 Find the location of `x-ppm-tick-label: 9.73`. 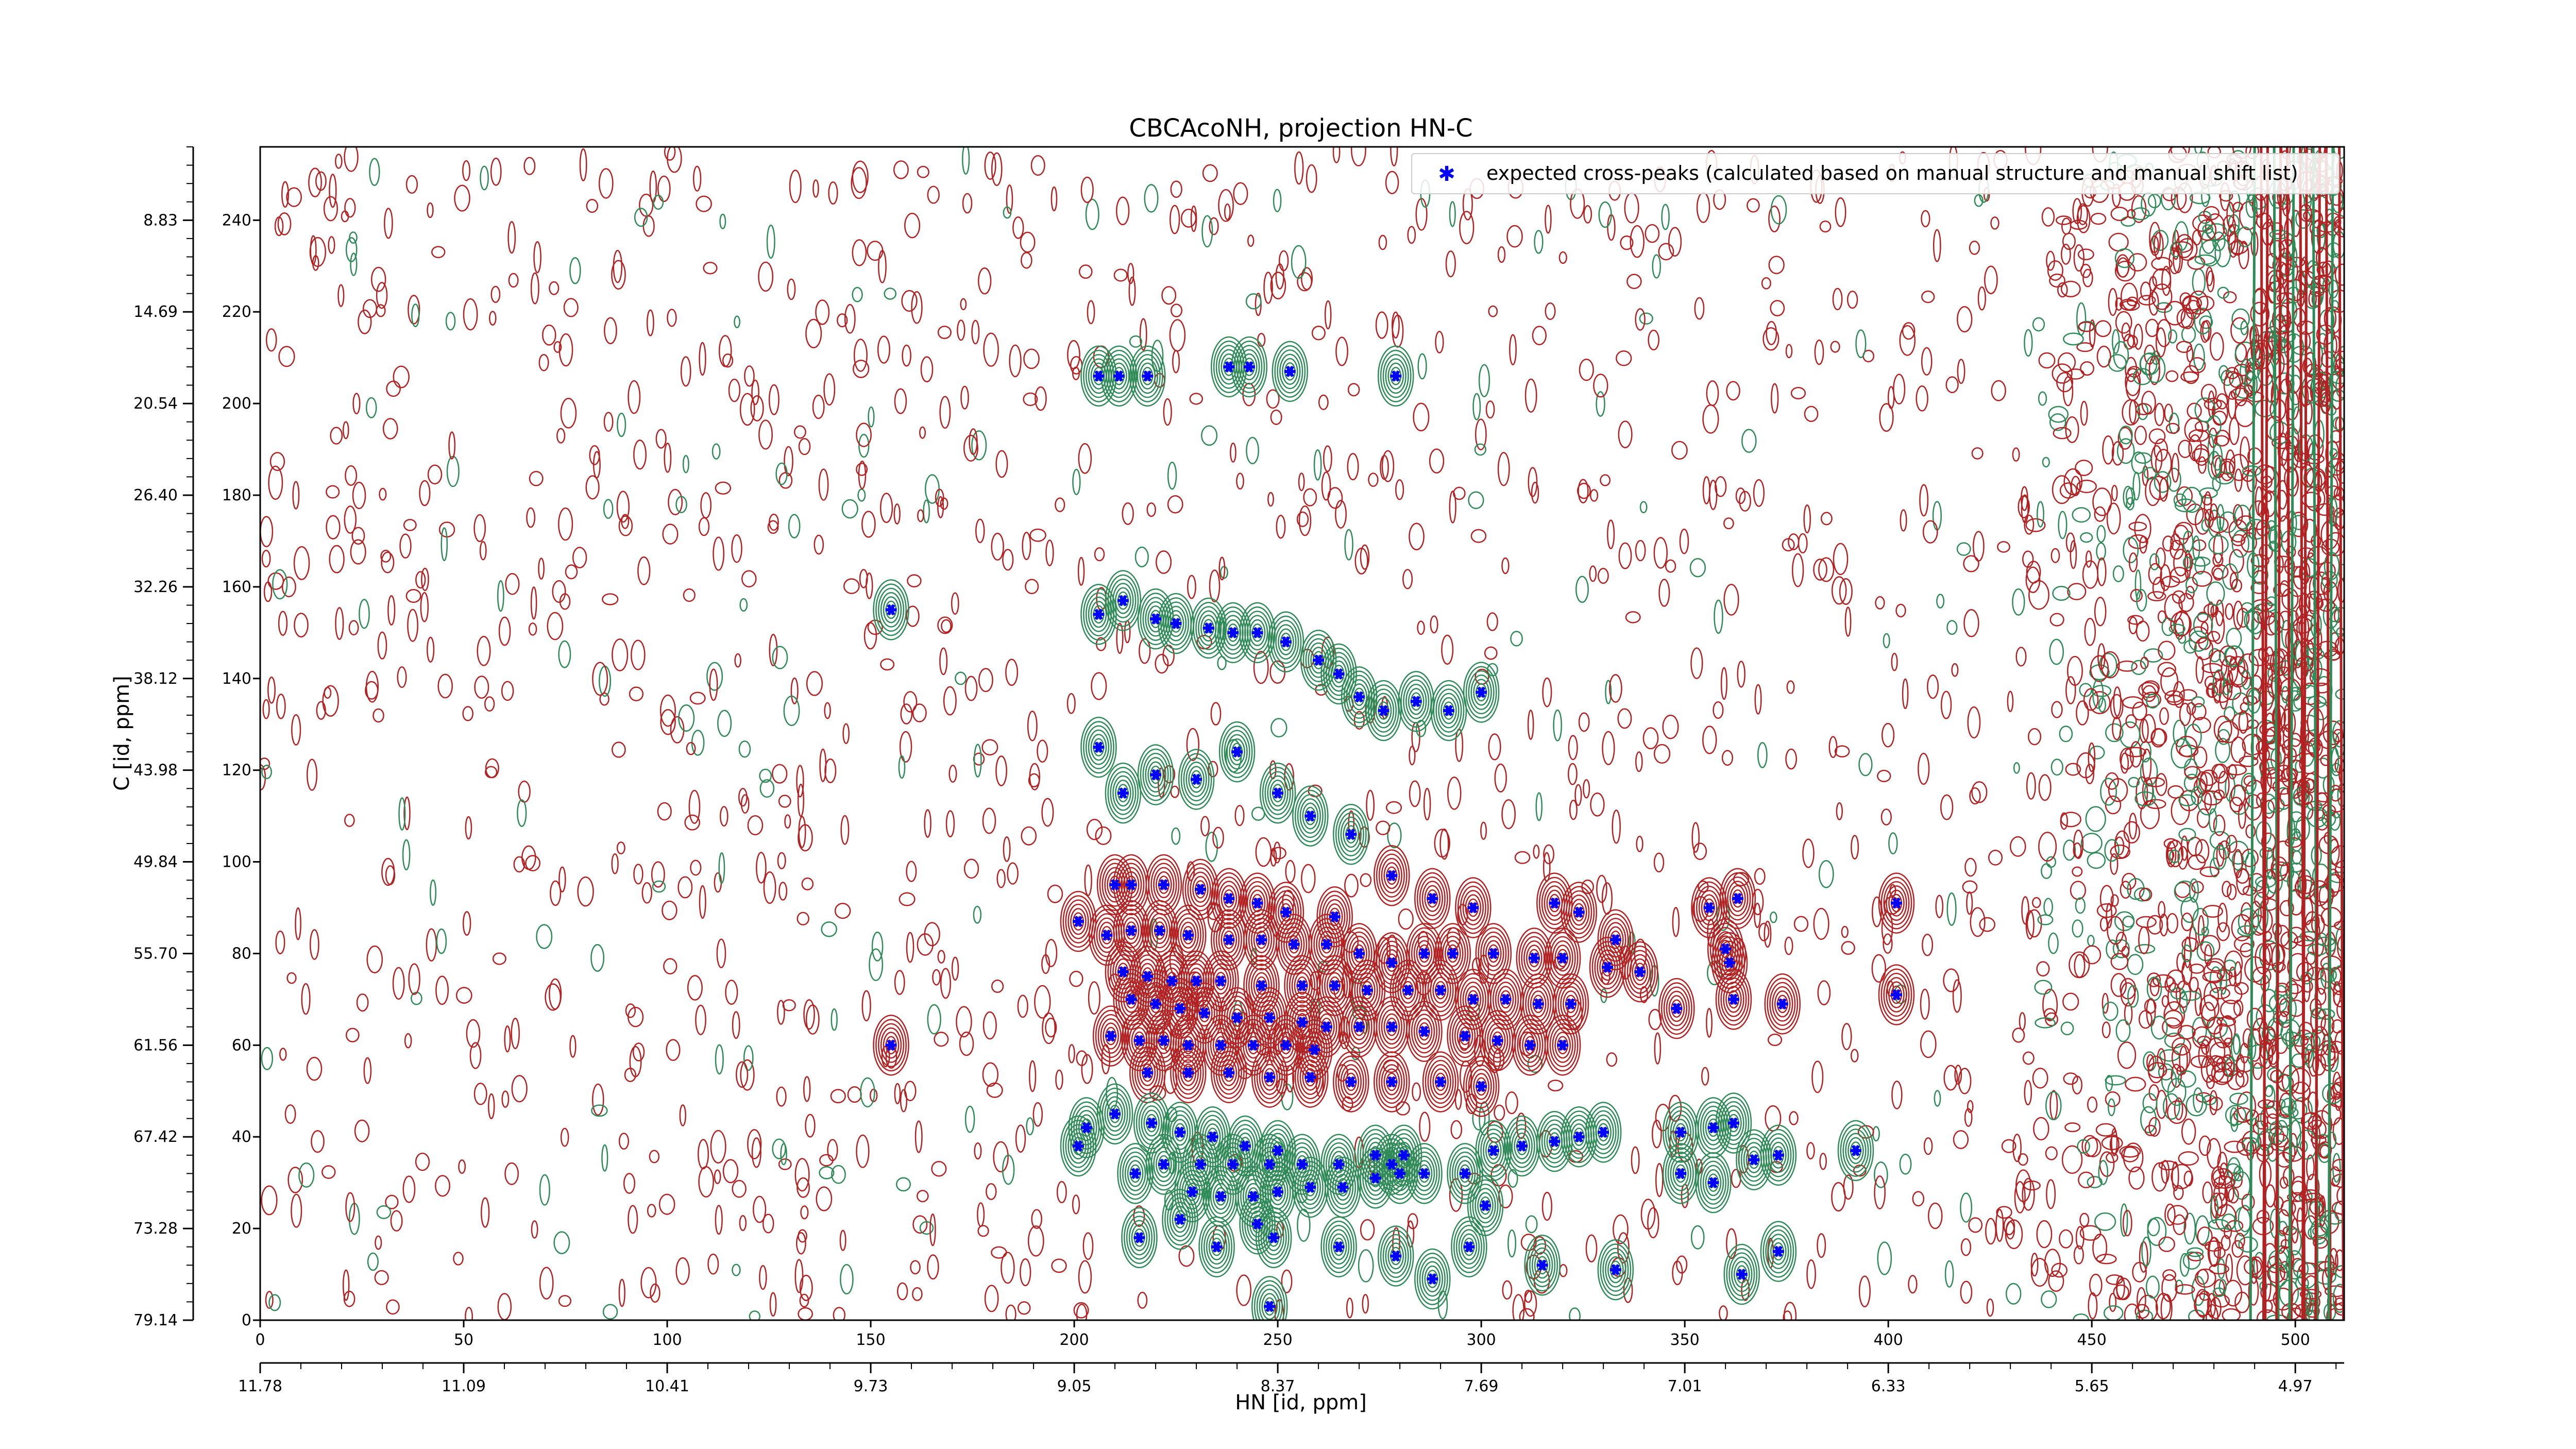

x-ppm-tick-label: 9.73 is located at coordinates (871, 1386).